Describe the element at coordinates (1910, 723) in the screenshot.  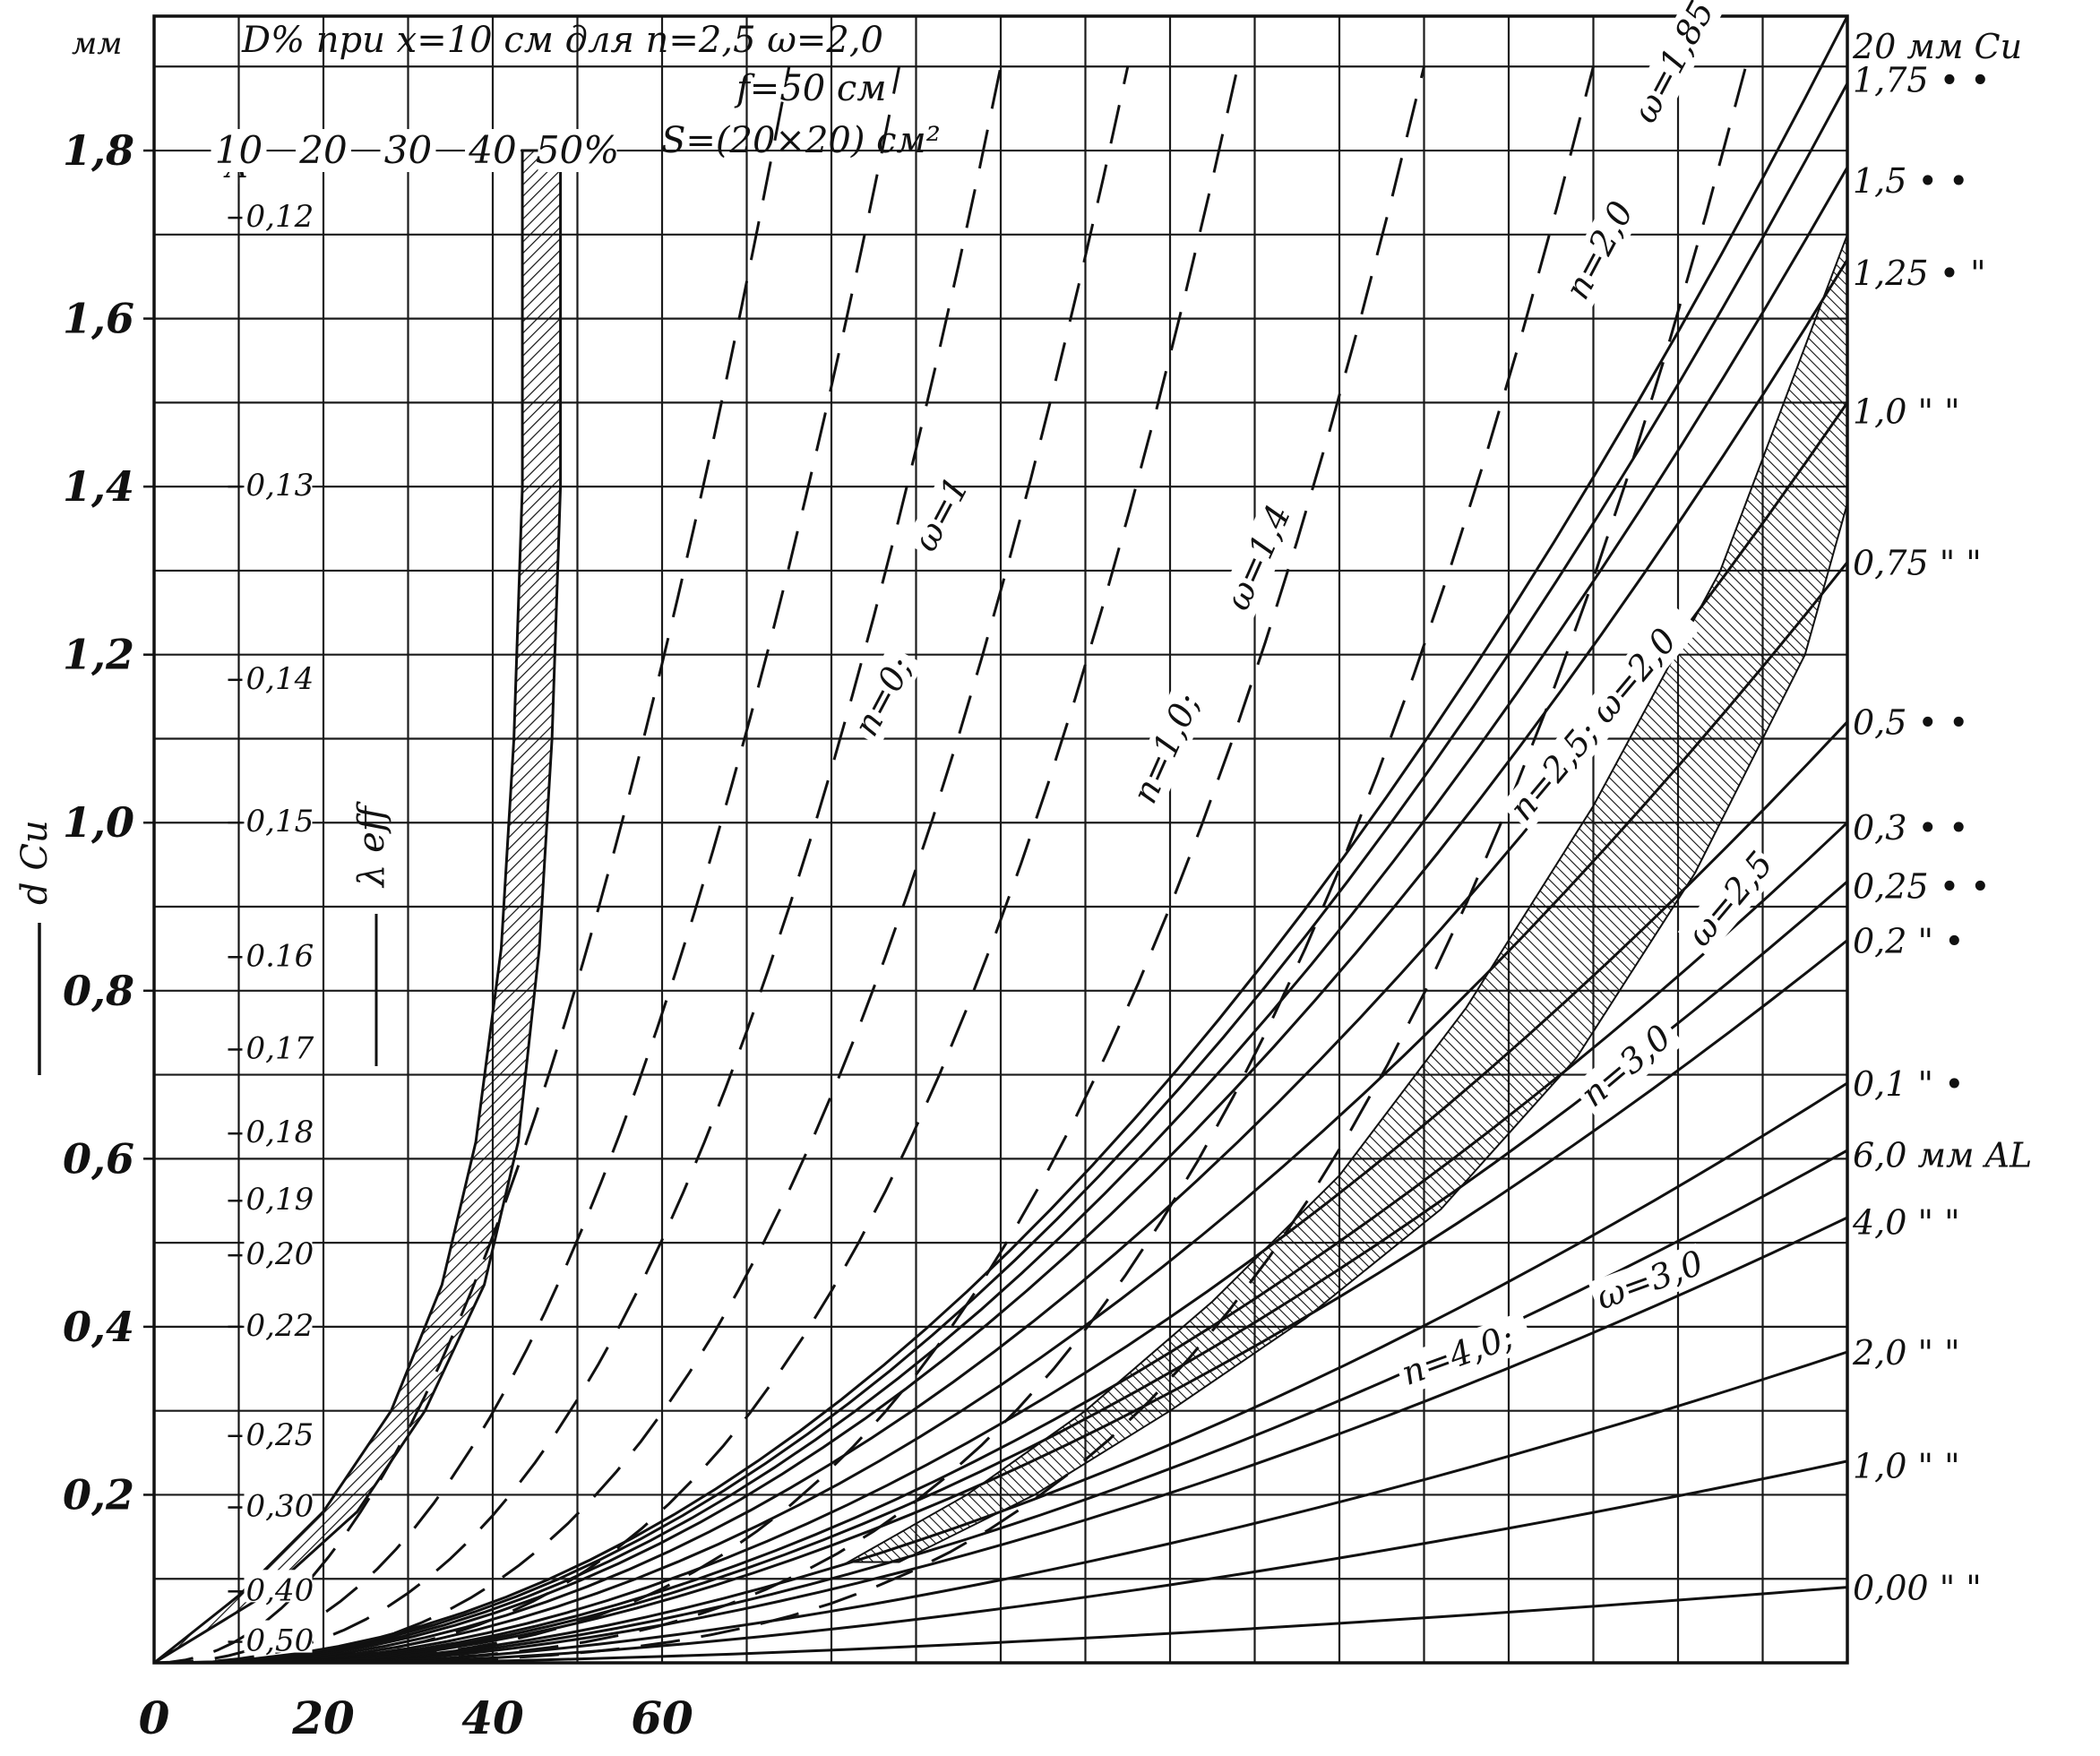
I see `filter-label: 0,5 • •` at that location.